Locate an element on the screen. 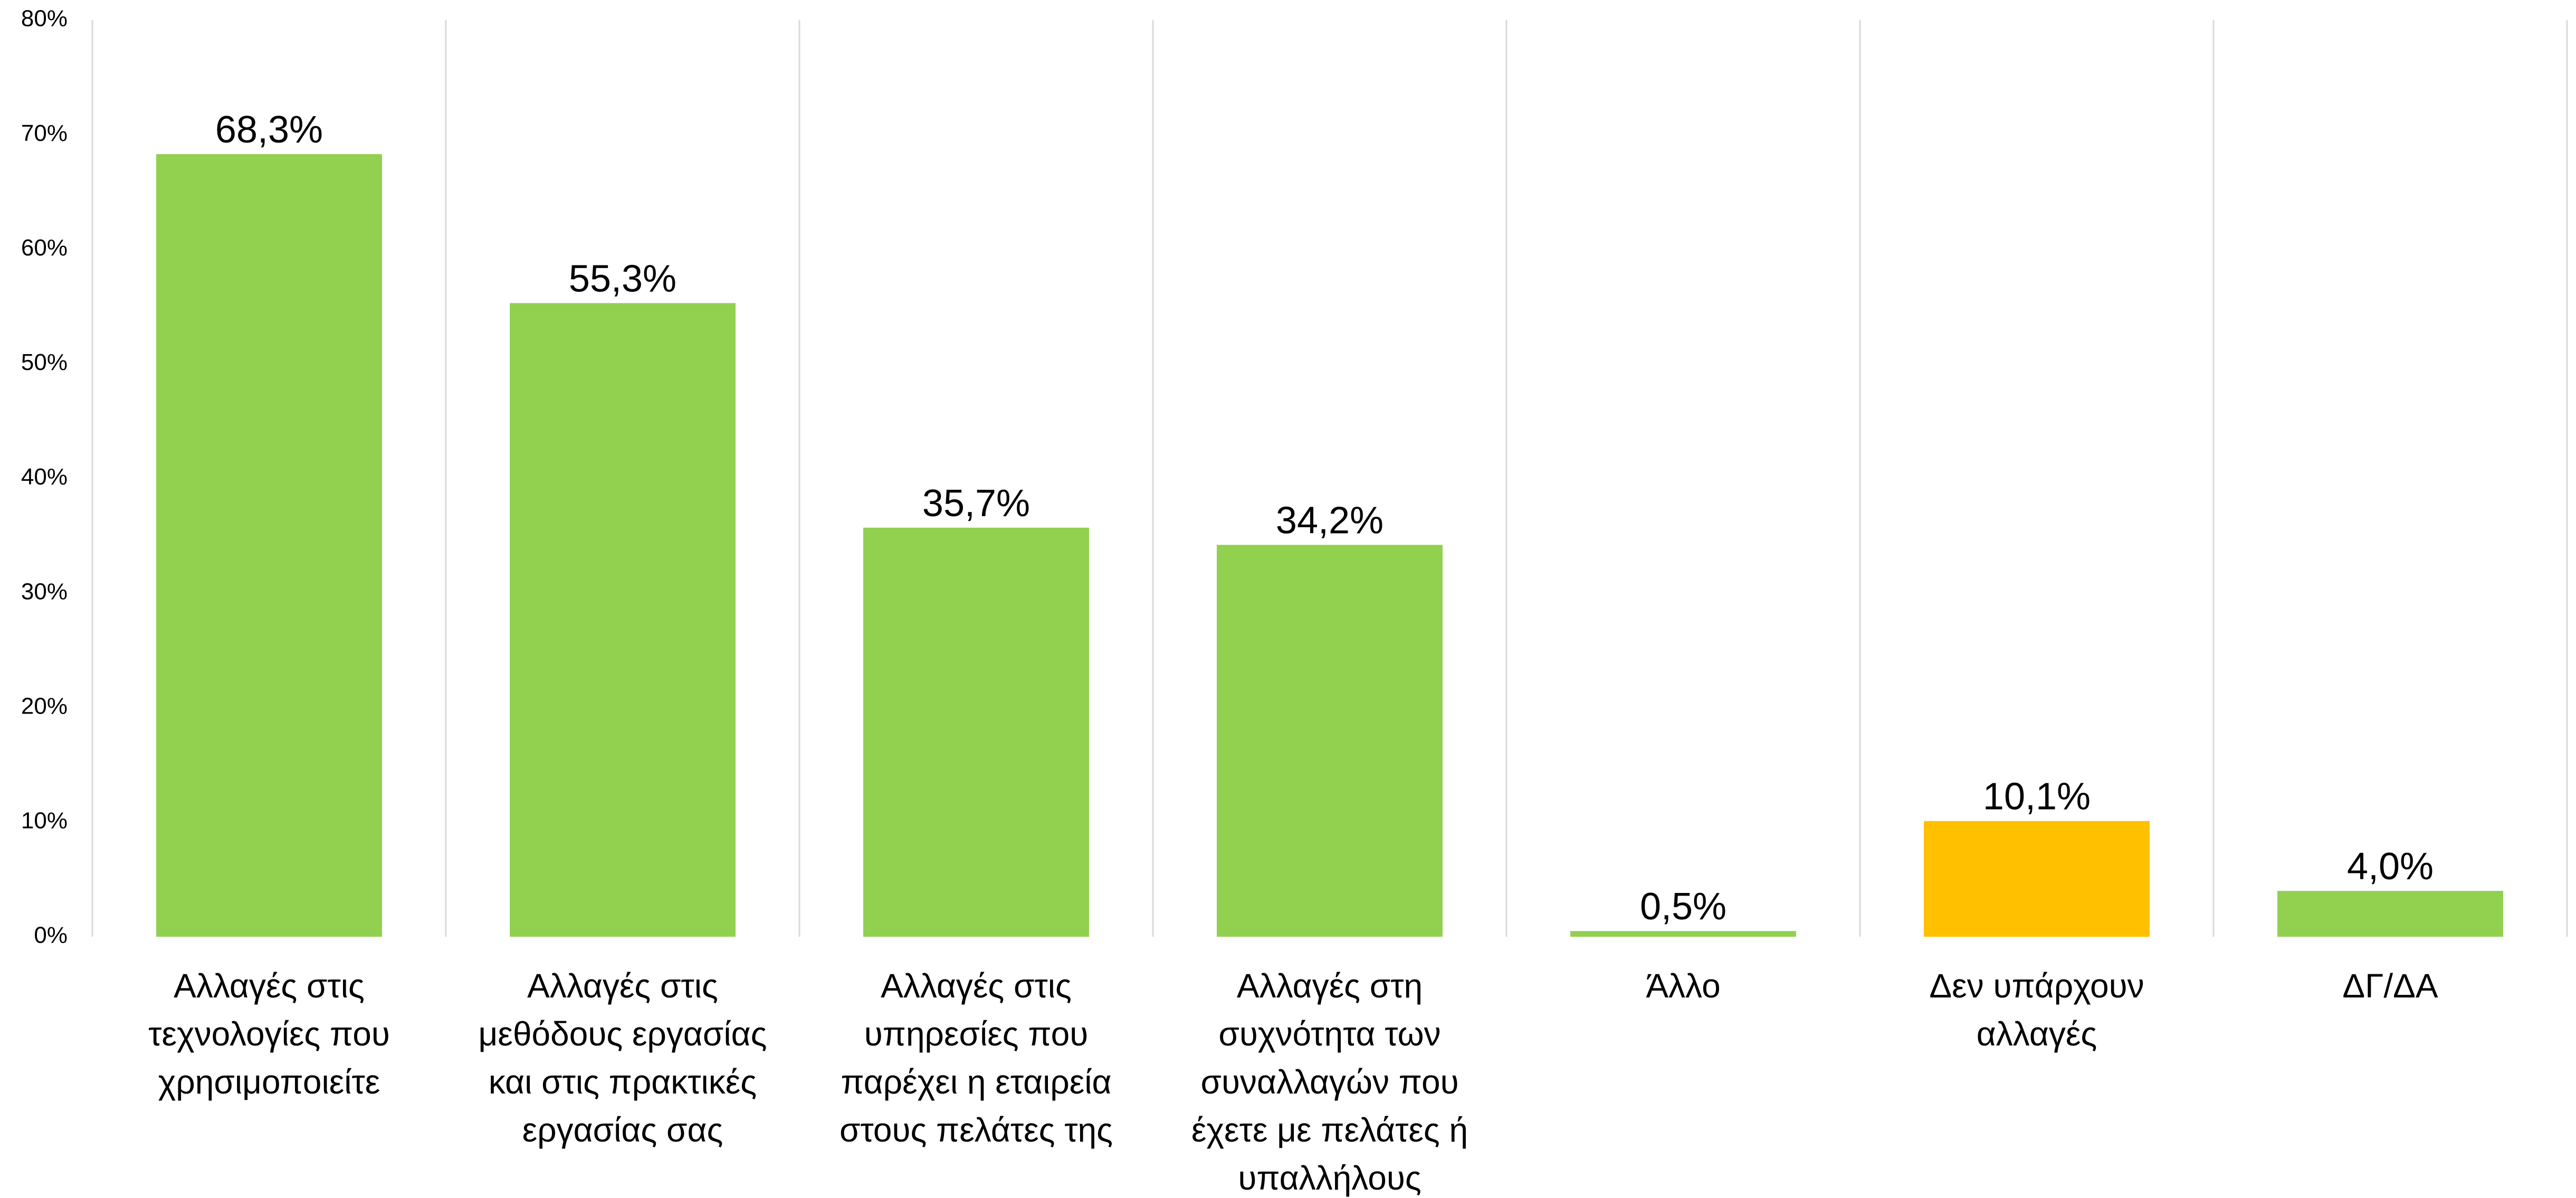 The width and height of the screenshot is (2576, 1198). y-tick-label: 30% is located at coordinates (44, 591).